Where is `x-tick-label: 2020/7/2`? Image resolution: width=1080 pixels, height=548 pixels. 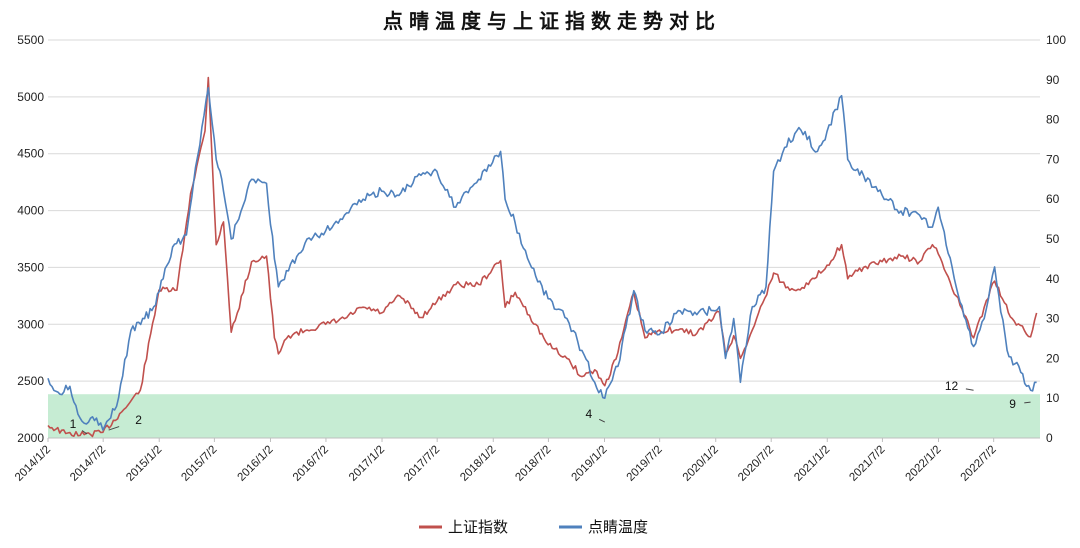 x-tick-label: 2020/7/2 is located at coordinates (756, 464).